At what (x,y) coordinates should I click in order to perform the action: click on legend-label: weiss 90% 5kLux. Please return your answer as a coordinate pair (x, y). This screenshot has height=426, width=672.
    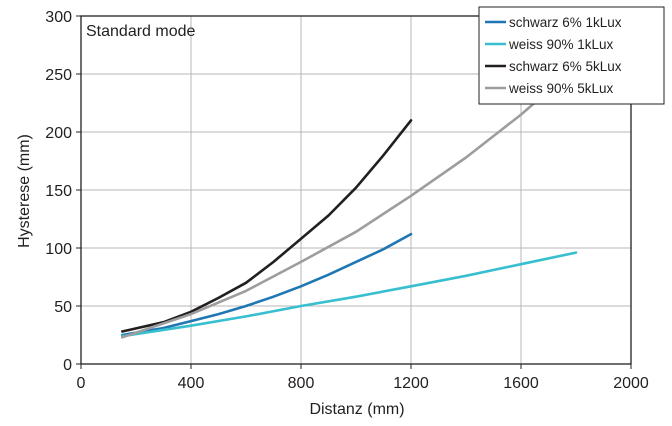
    Looking at the image, I should click on (561, 88).